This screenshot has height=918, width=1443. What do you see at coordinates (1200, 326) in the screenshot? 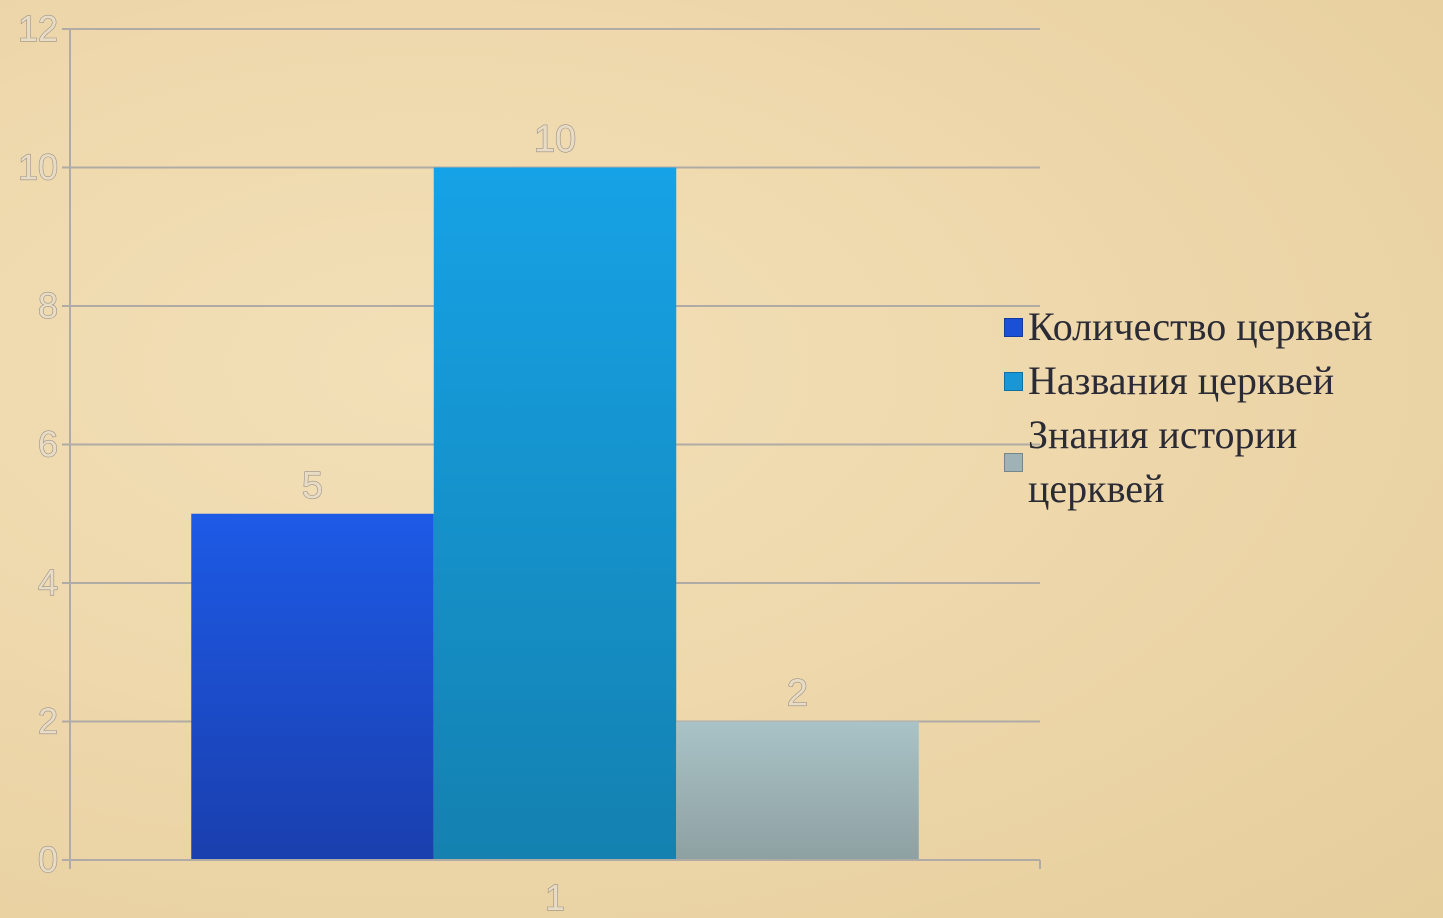
I see `legend-label: Количество церквей` at bounding box center [1200, 326].